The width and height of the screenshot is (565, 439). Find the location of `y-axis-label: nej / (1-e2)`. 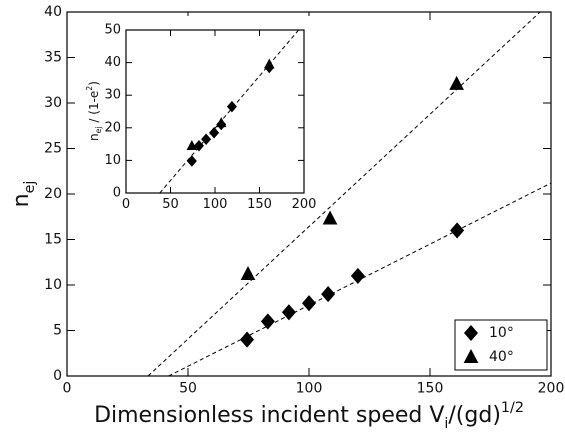

y-axis-label: nej / (1-e2) is located at coordinates (94, 111).